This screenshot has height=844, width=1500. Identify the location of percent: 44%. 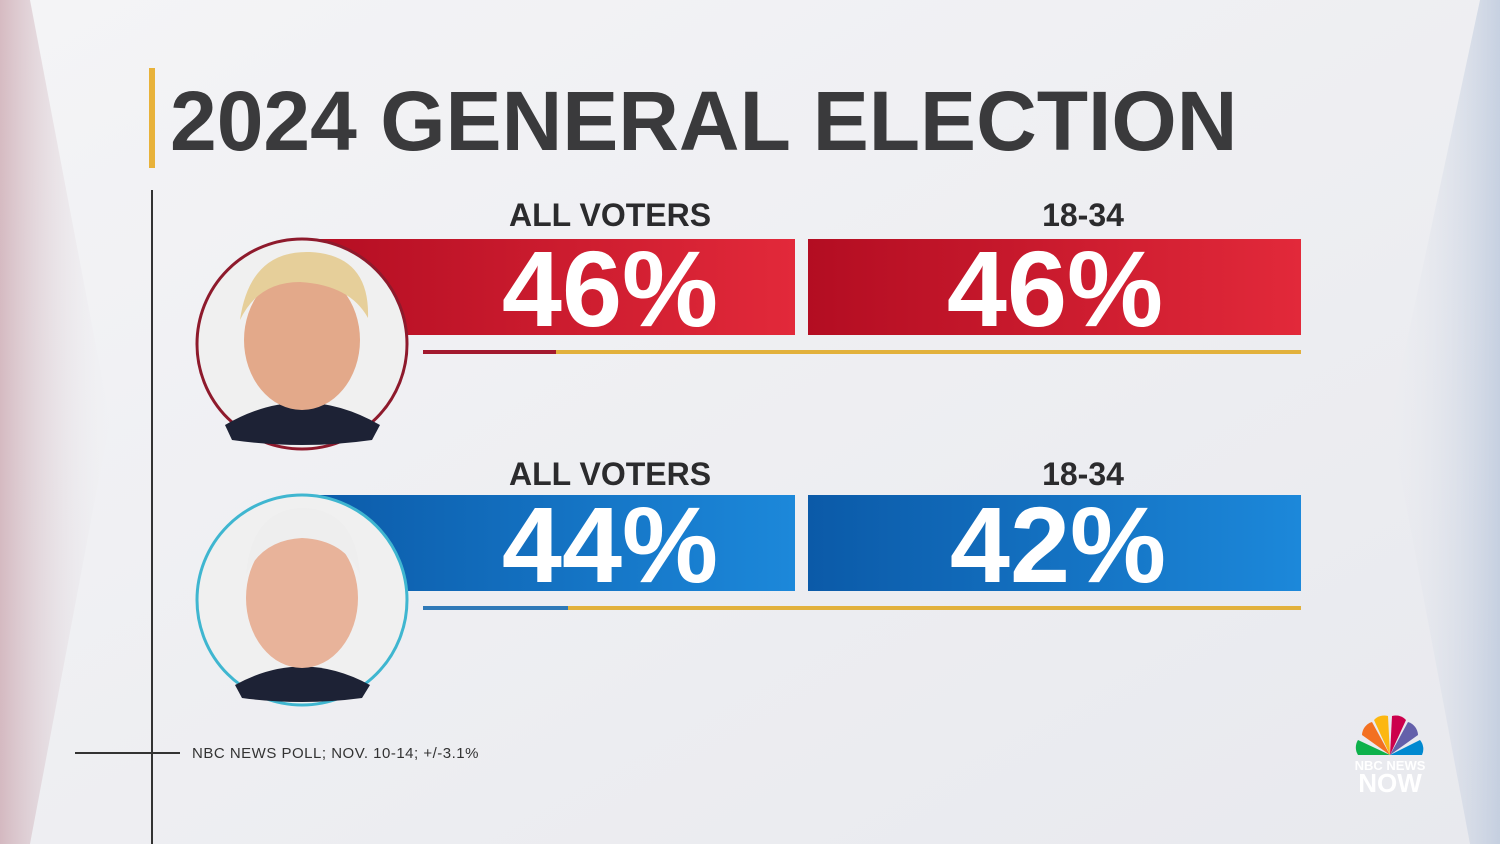
(610, 544).